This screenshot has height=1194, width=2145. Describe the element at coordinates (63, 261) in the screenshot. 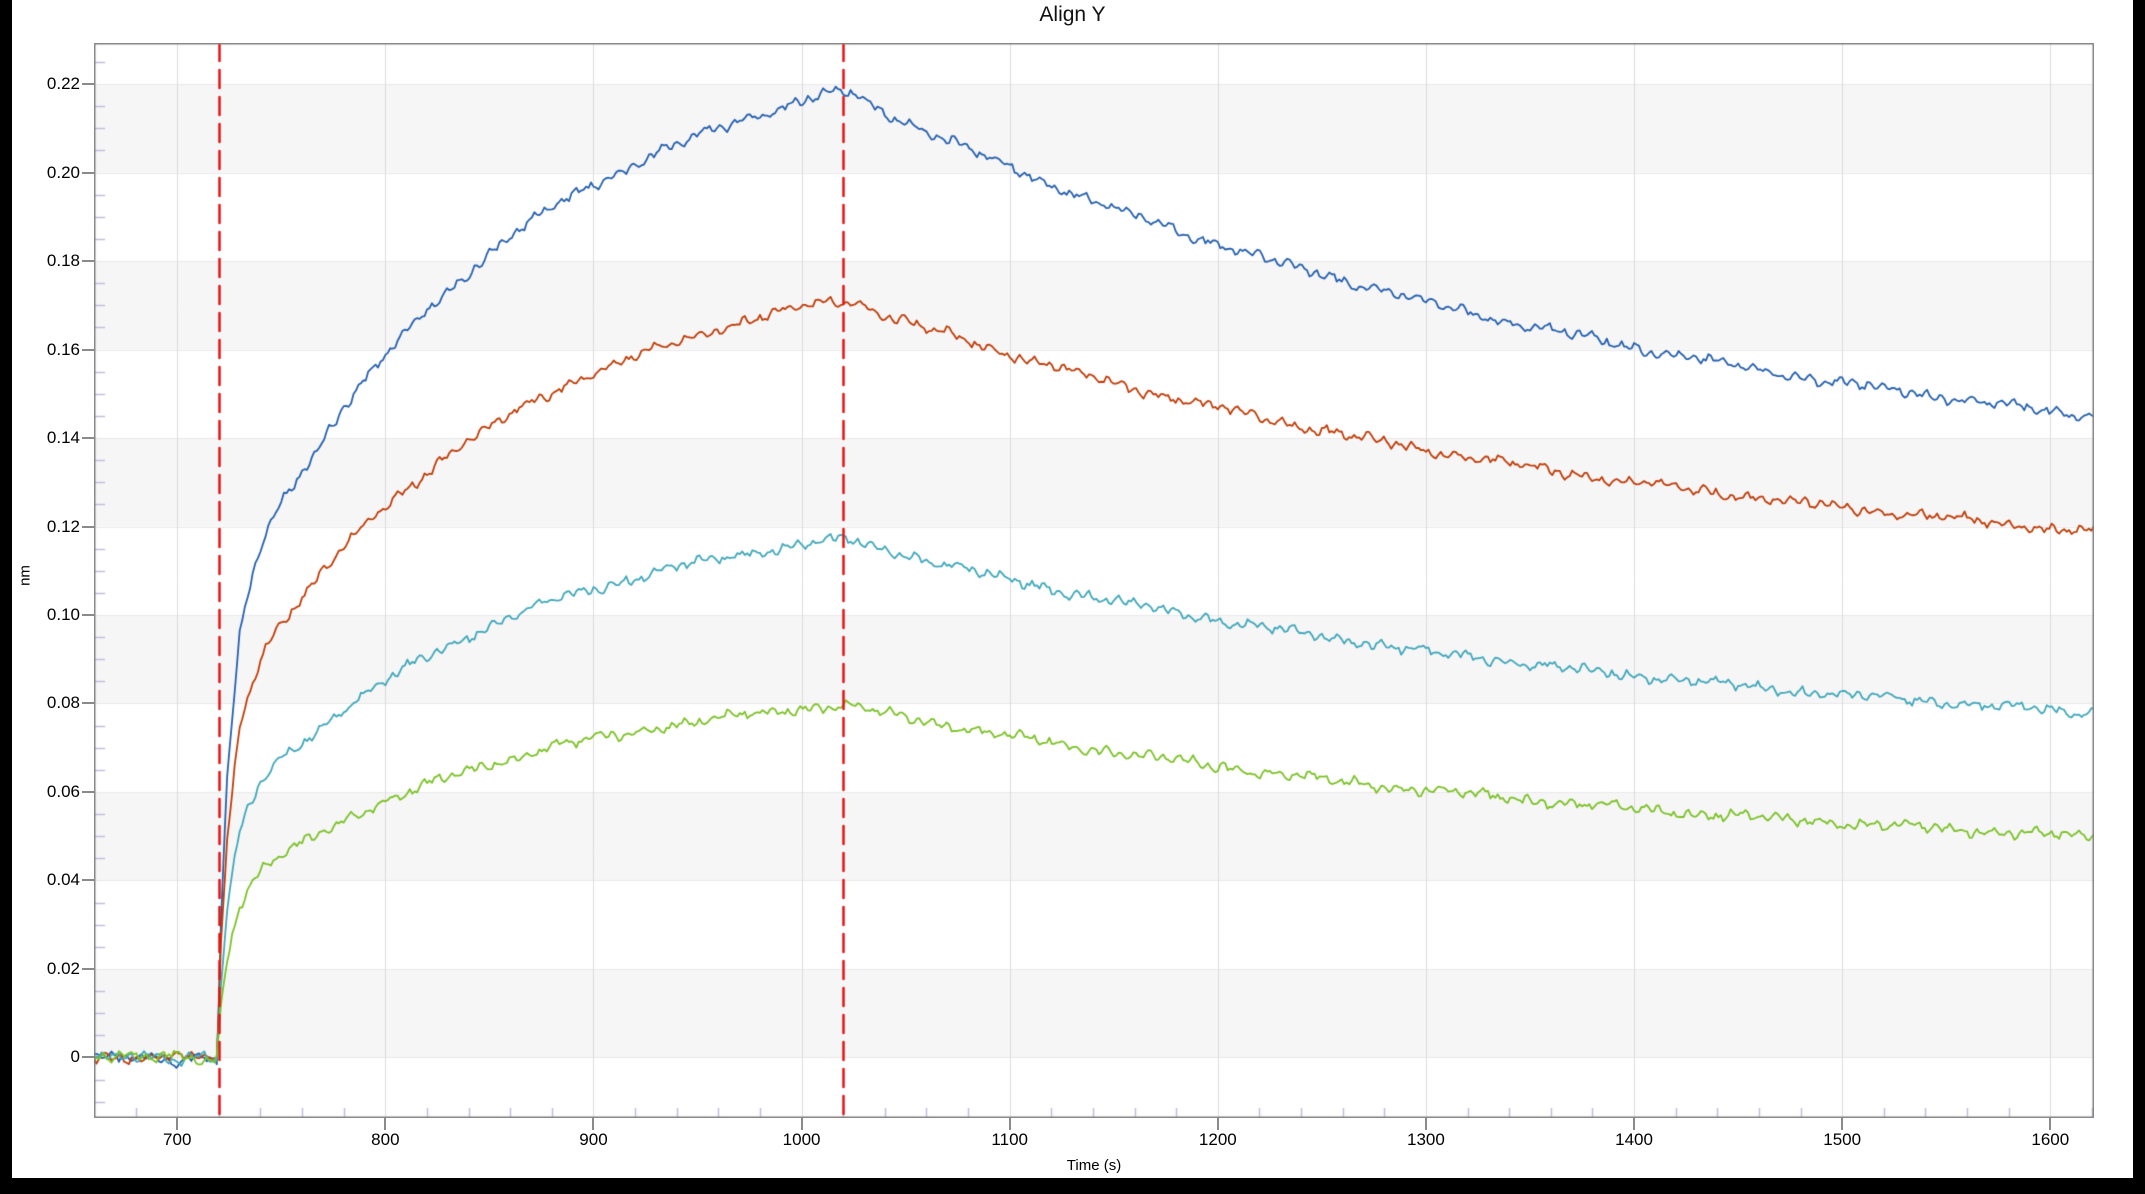

I see `y-tick-label: 0.18` at that location.